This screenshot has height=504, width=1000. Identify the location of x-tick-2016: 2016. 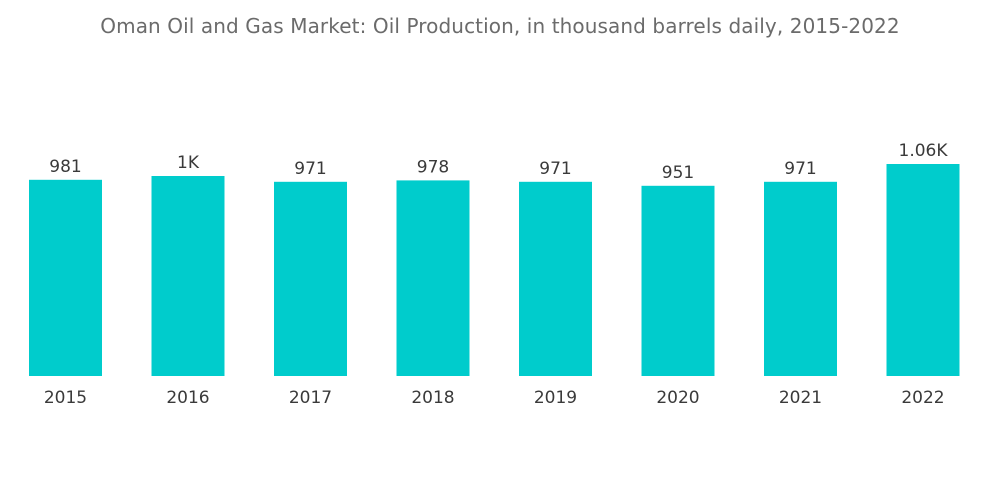
(187, 398).